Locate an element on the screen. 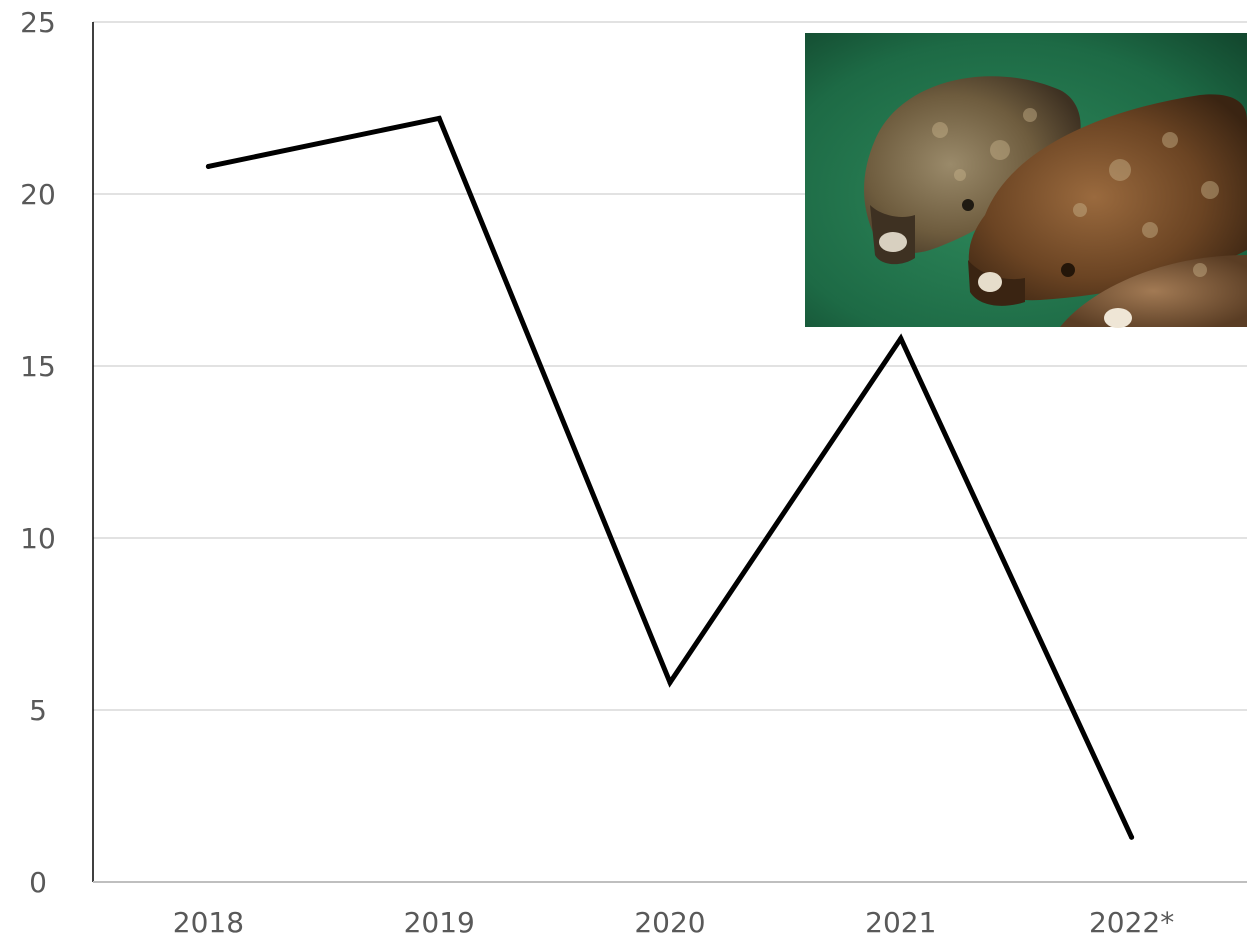  x-tick-label: 2018 is located at coordinates (208, 922).